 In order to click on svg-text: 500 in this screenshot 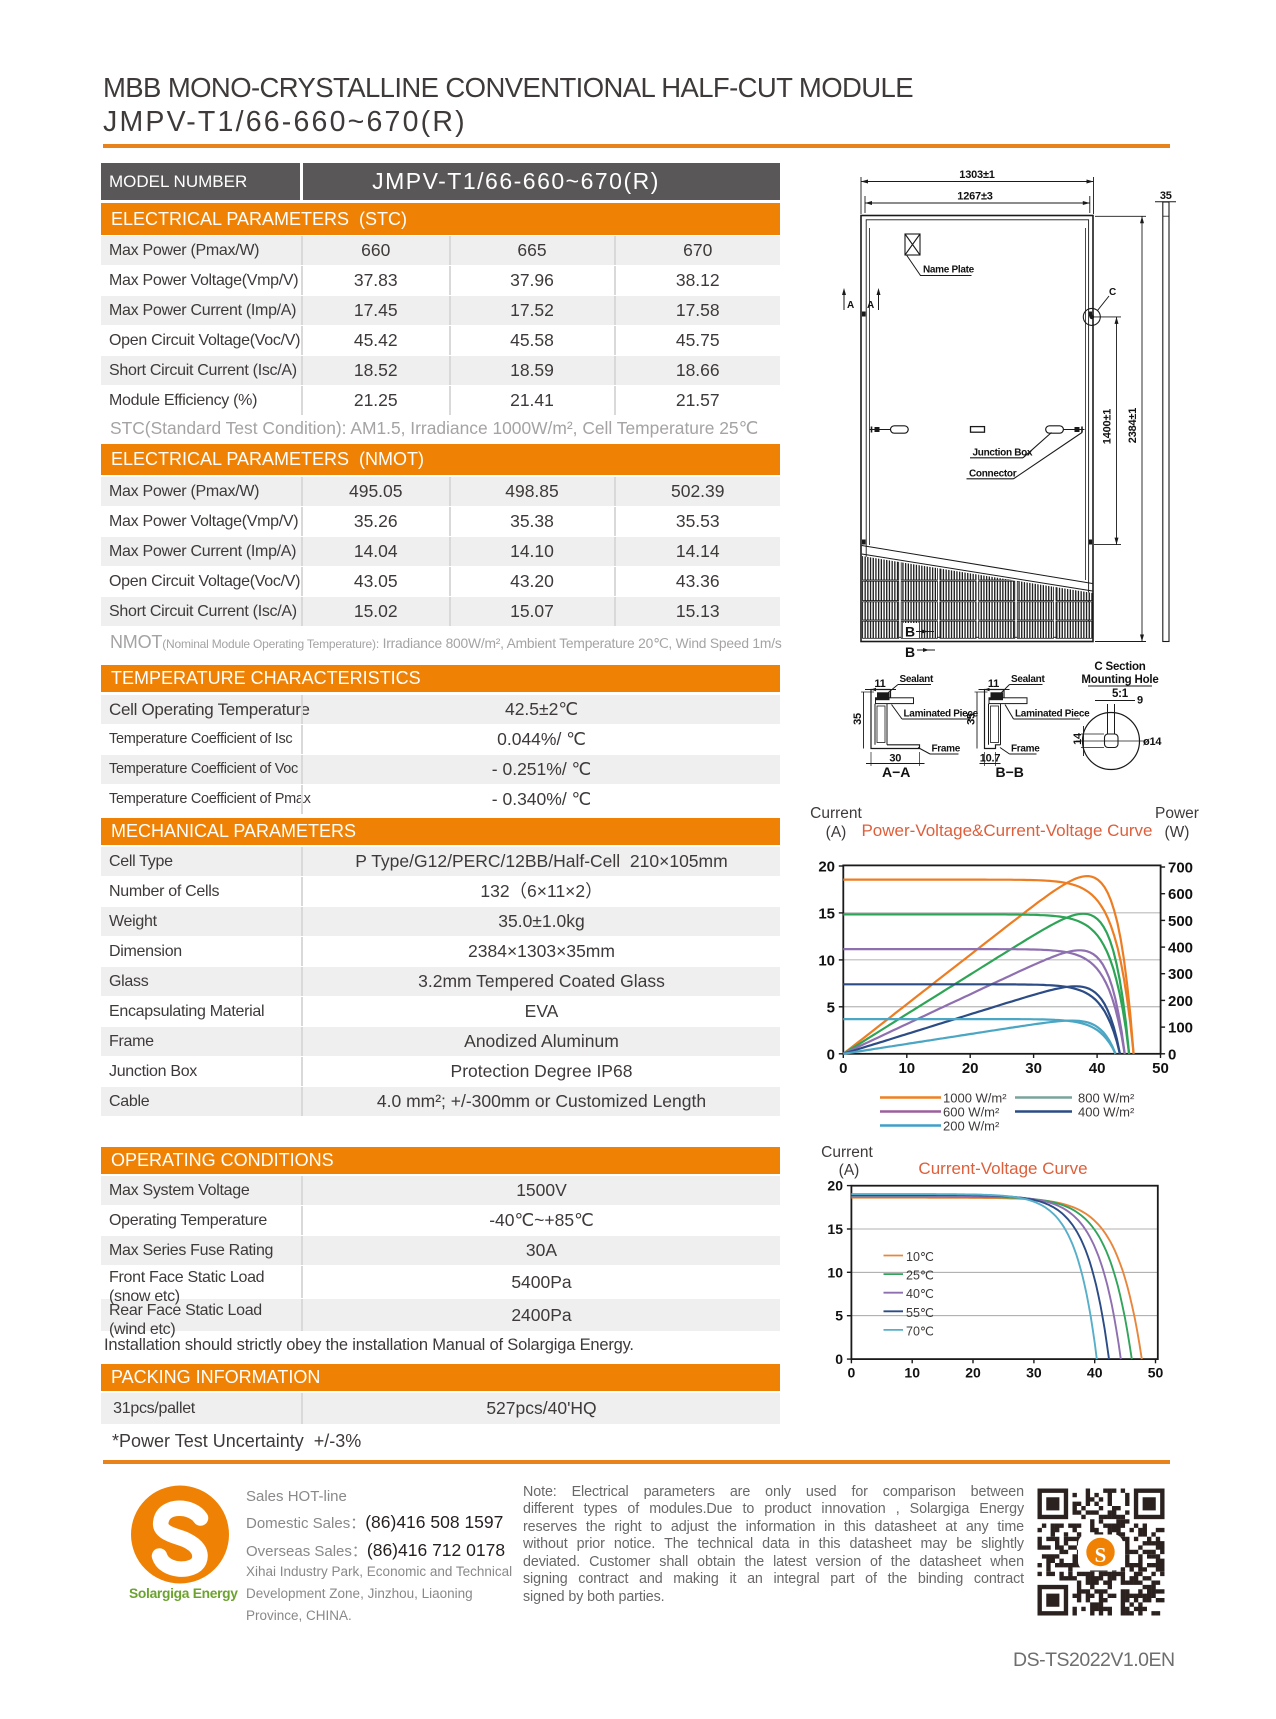, I will do `click(1180, 921)`.